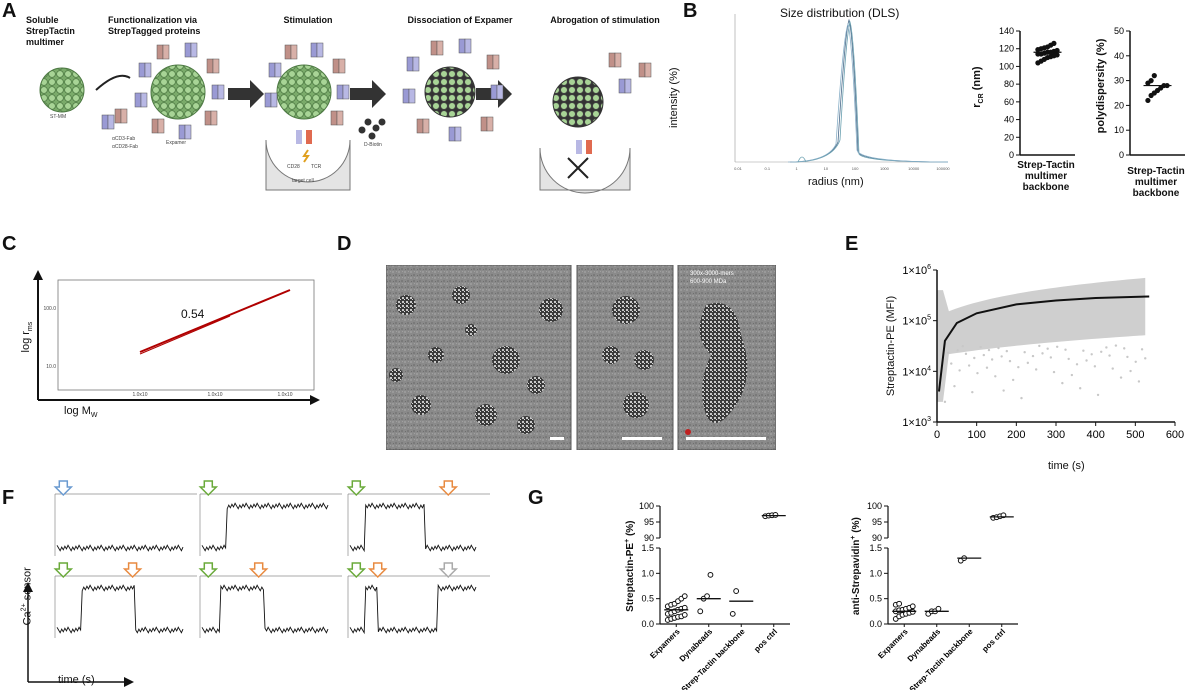 The width and height of the screenshot is (1200, 693). I want to click on e-point-cloud, so click(1041, 339).